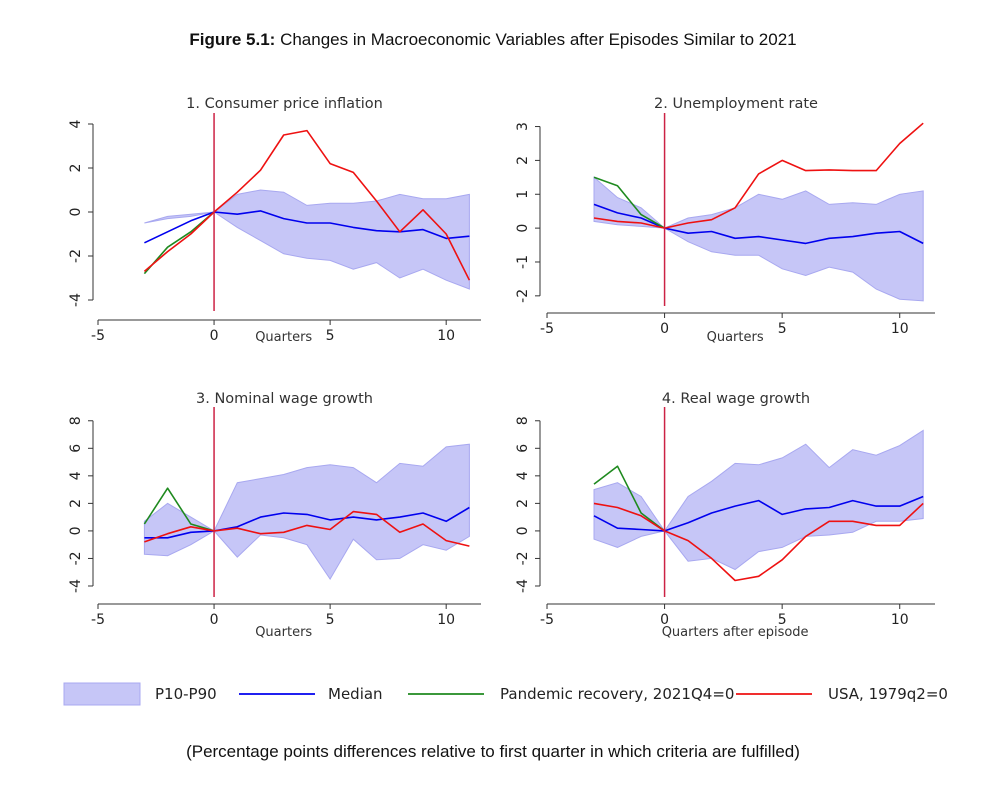  What do you see at coordinates (523, 262) in the screenshot?
I see `y-tick-label: -1` at bounding box center [523, 262].